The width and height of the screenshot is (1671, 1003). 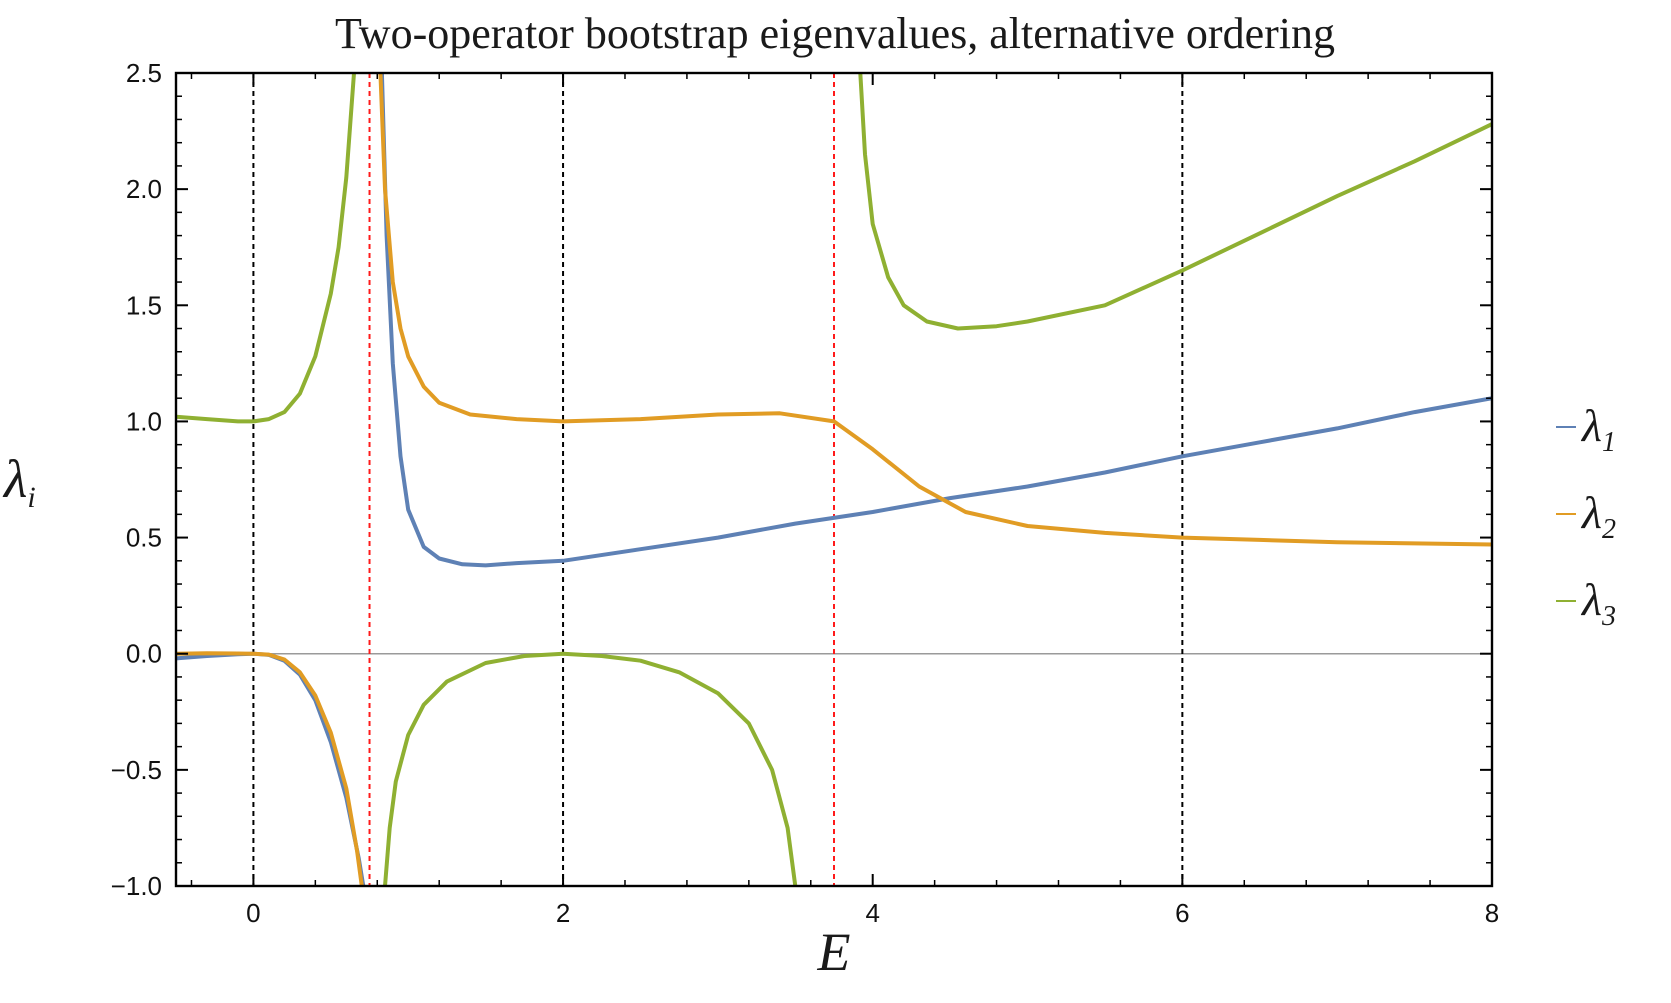 What do you see at coordinates (144, 654) in the screenshot?
I see `y-tick-label: 0.0` at bounding box center [144, 654].